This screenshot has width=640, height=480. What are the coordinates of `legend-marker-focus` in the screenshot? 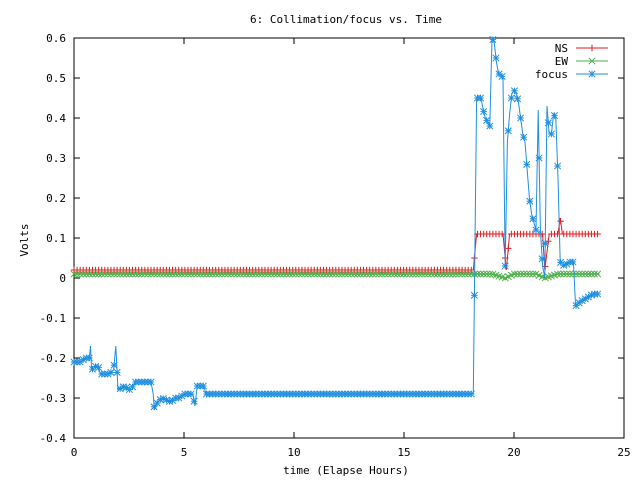 It's located at (592, 74).